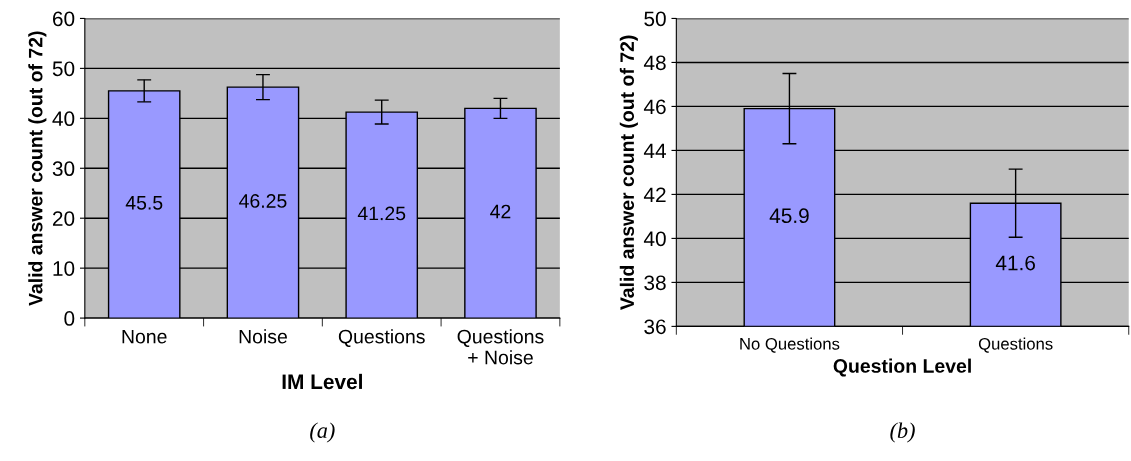 This screenshot has width=1131, height=461. Describe the element at coordinates (69, 318) in the screenshot. I see `y-tick-label: 0` at that location.